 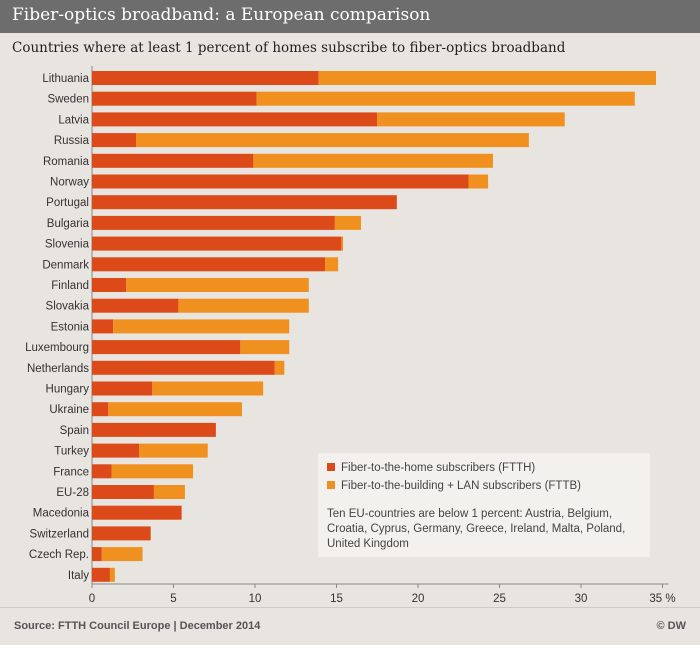 I want to click on legend-swatch-ftth, so click(x=331, y=467).